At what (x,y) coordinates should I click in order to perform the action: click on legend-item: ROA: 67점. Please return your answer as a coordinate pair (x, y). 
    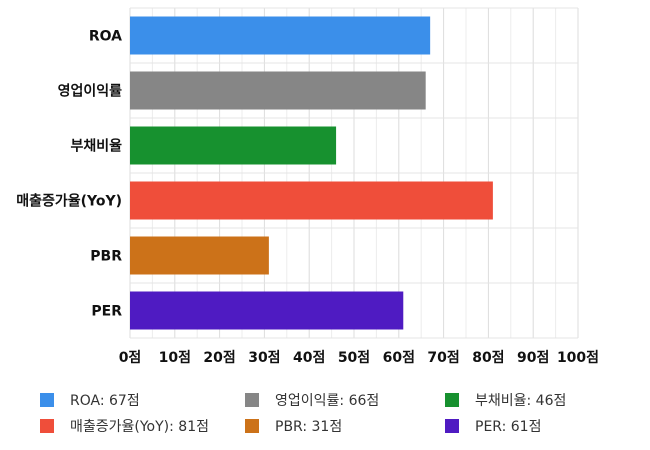
    Looking at the image, I should click on (90, 400).